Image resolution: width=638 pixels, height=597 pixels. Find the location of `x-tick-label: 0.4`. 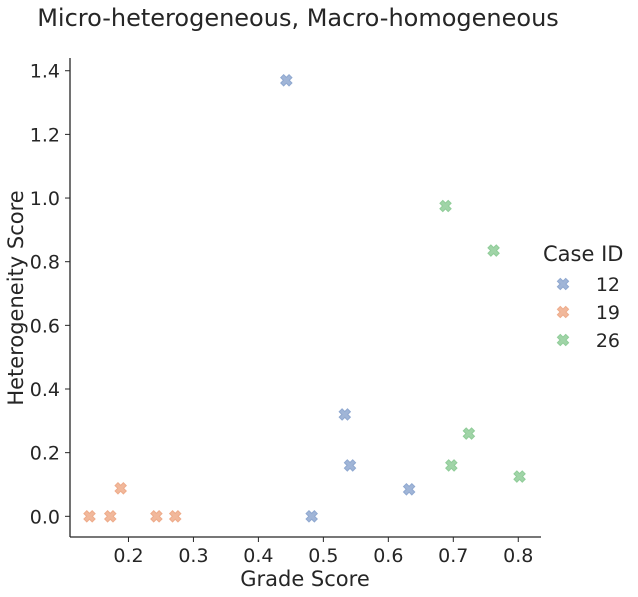

x-tick-label: 0.4 is located at coordinates (258, 556).